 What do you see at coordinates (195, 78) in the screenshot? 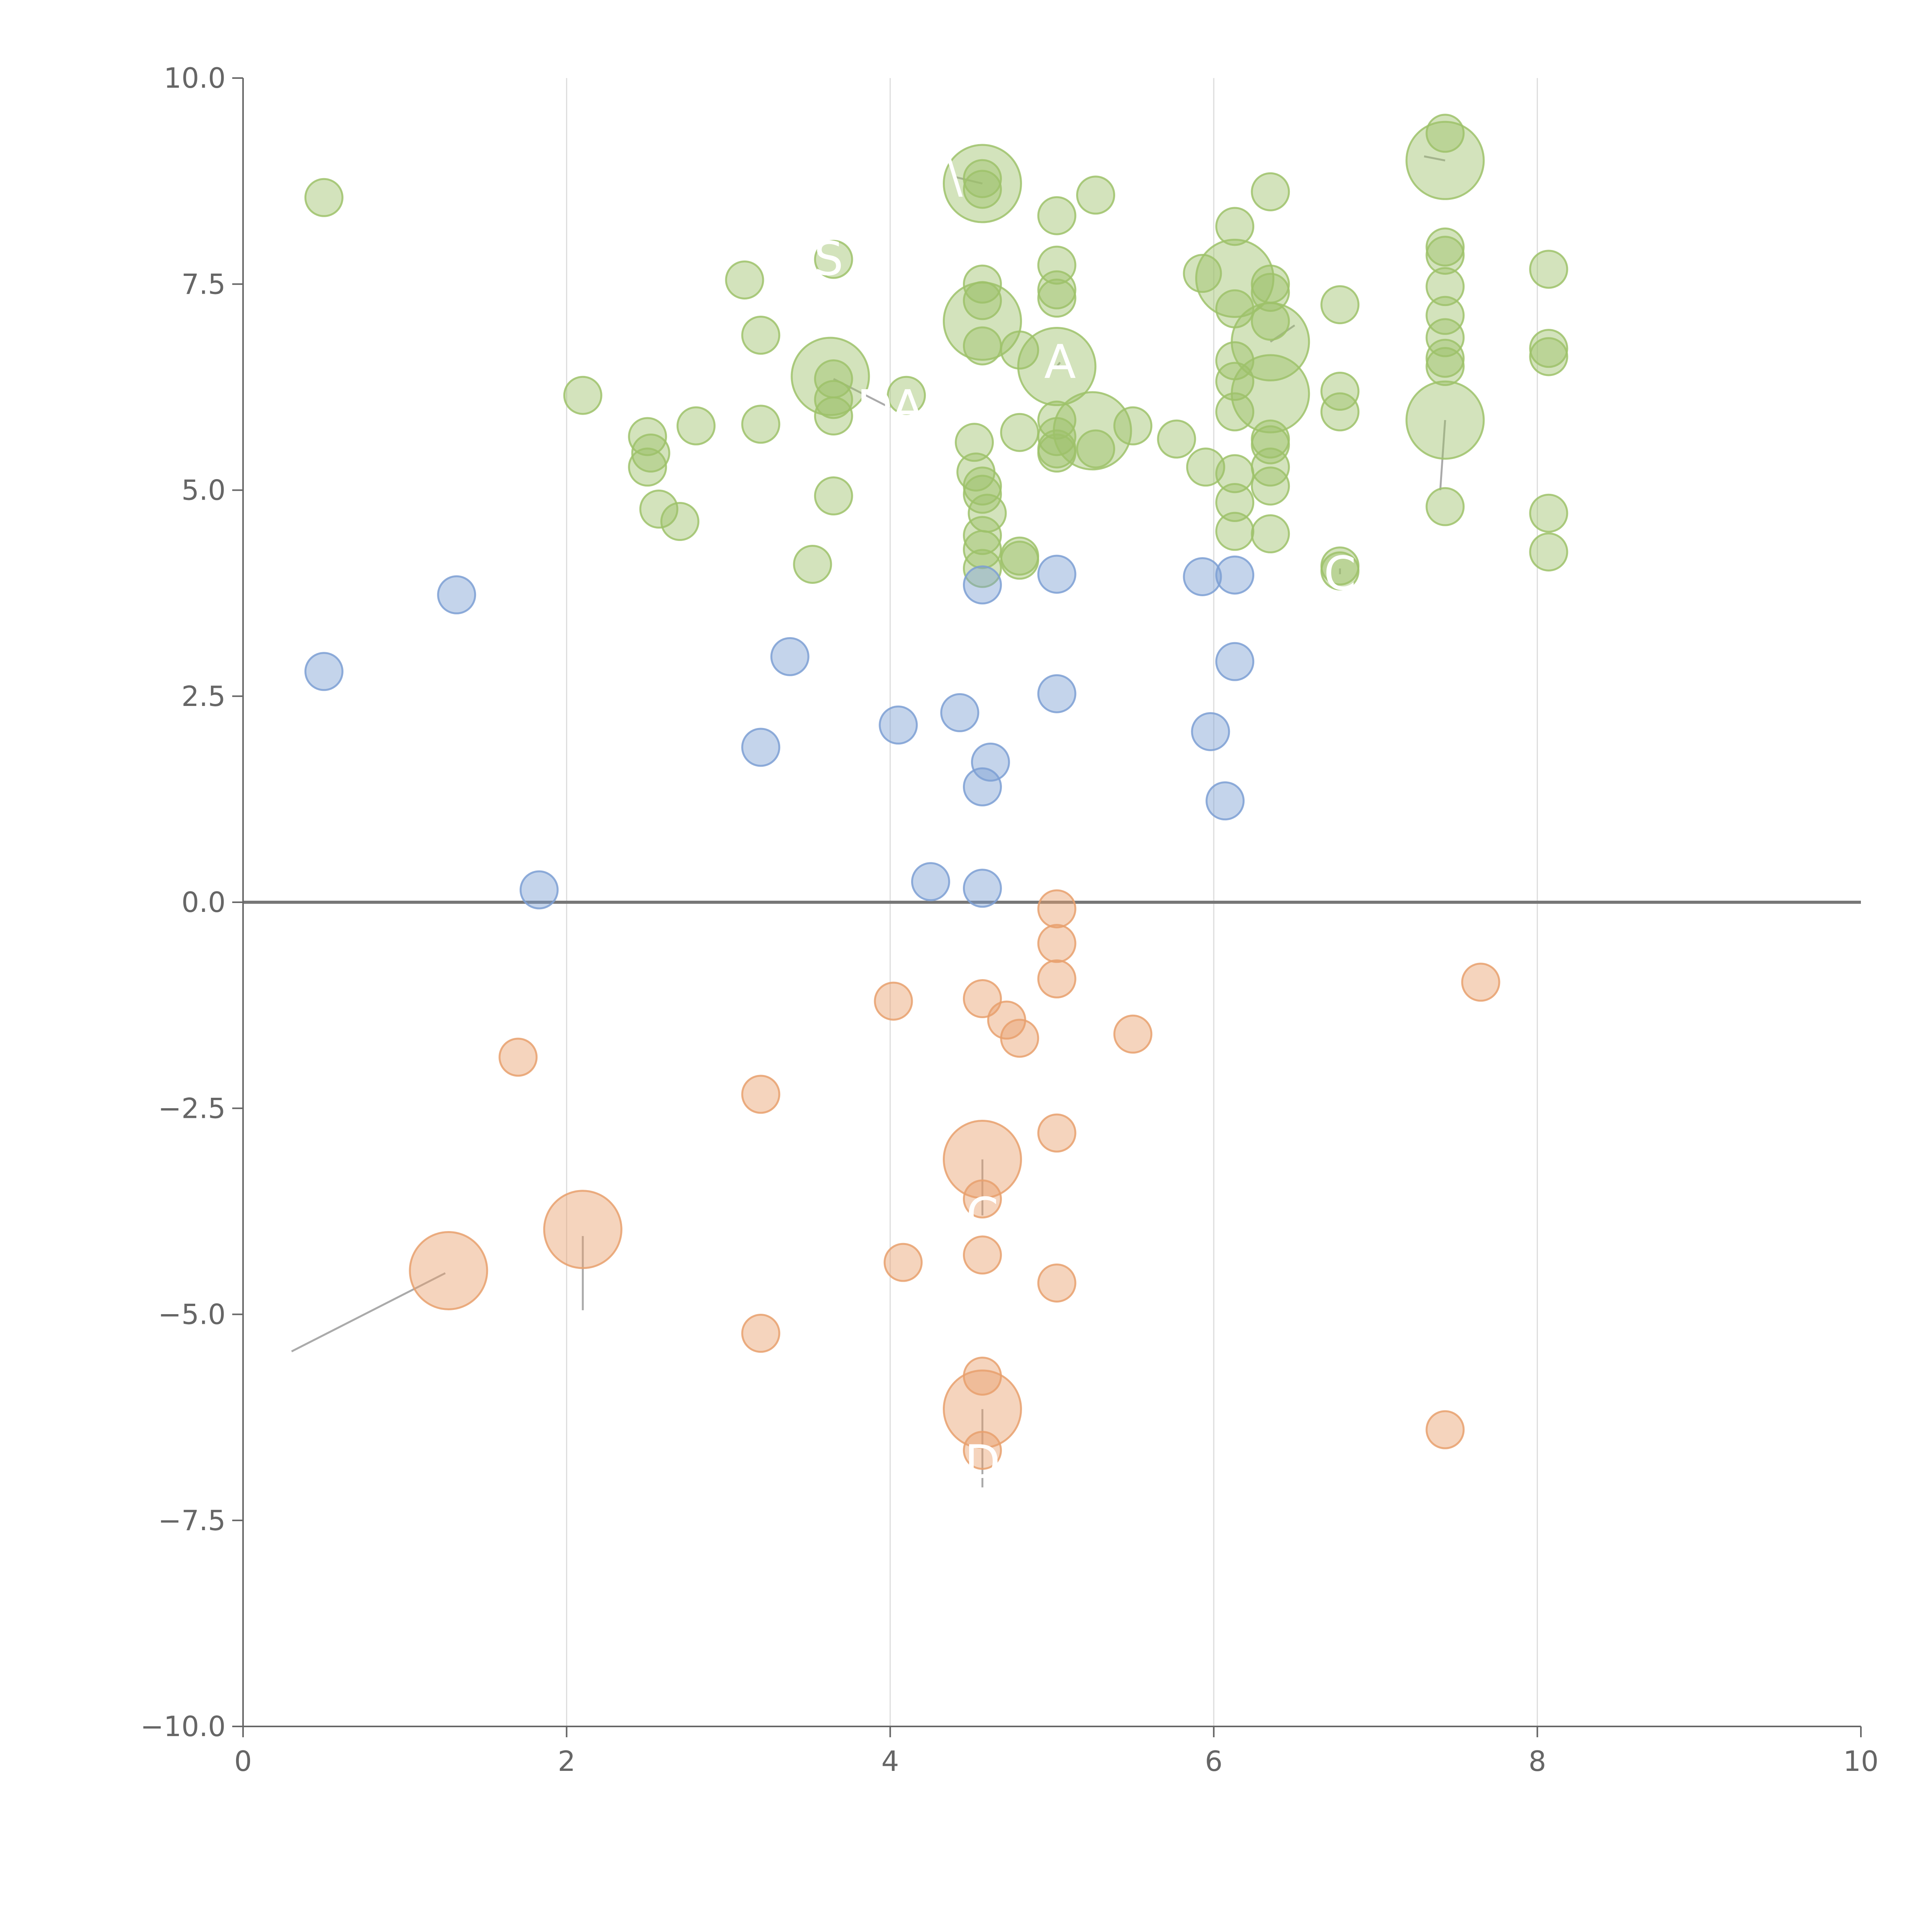
I see `y-tick-label: 10.0` at bounding box center [195, 78].